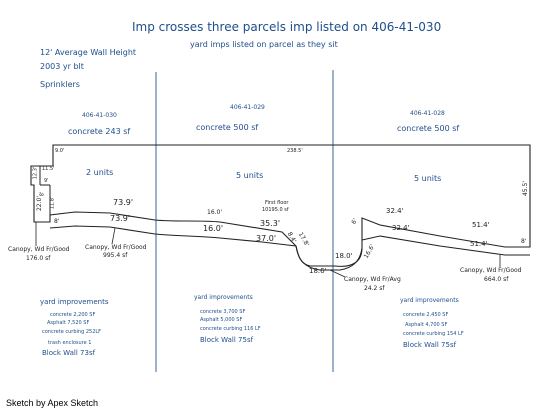 The image size is (559, 410). I want to click on dim-top-left-short: 9.0', so click(60, 151).